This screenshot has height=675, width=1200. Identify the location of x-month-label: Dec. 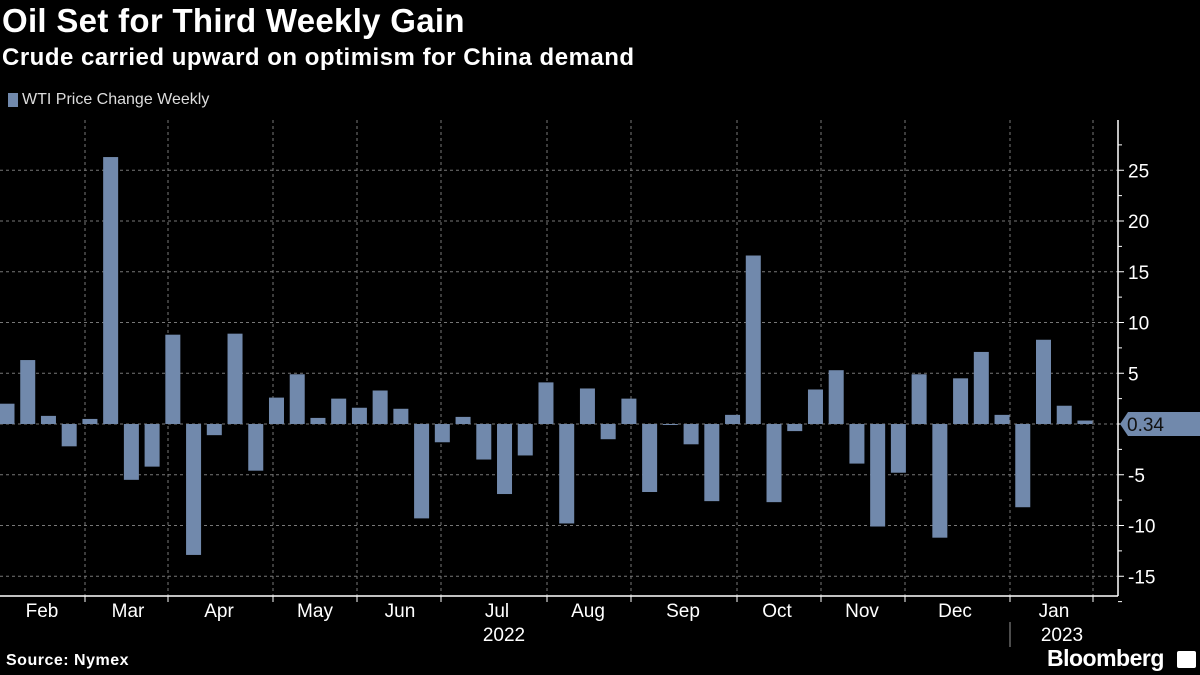
(955, 611).